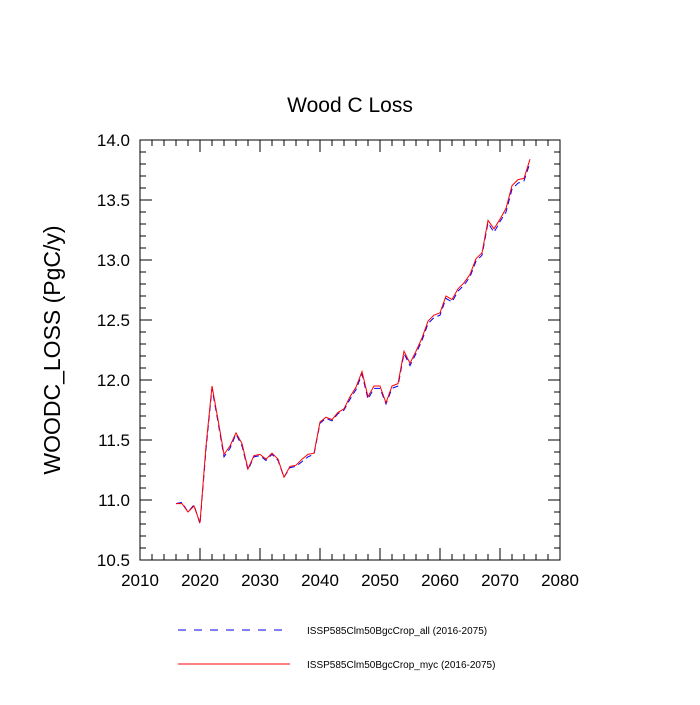 This screenshot has width=700, height=705. What do you see at coordinates (113, 260) in the screenshot?
I see `y-tick-label: 13.0` at bounding box center [113, 260].